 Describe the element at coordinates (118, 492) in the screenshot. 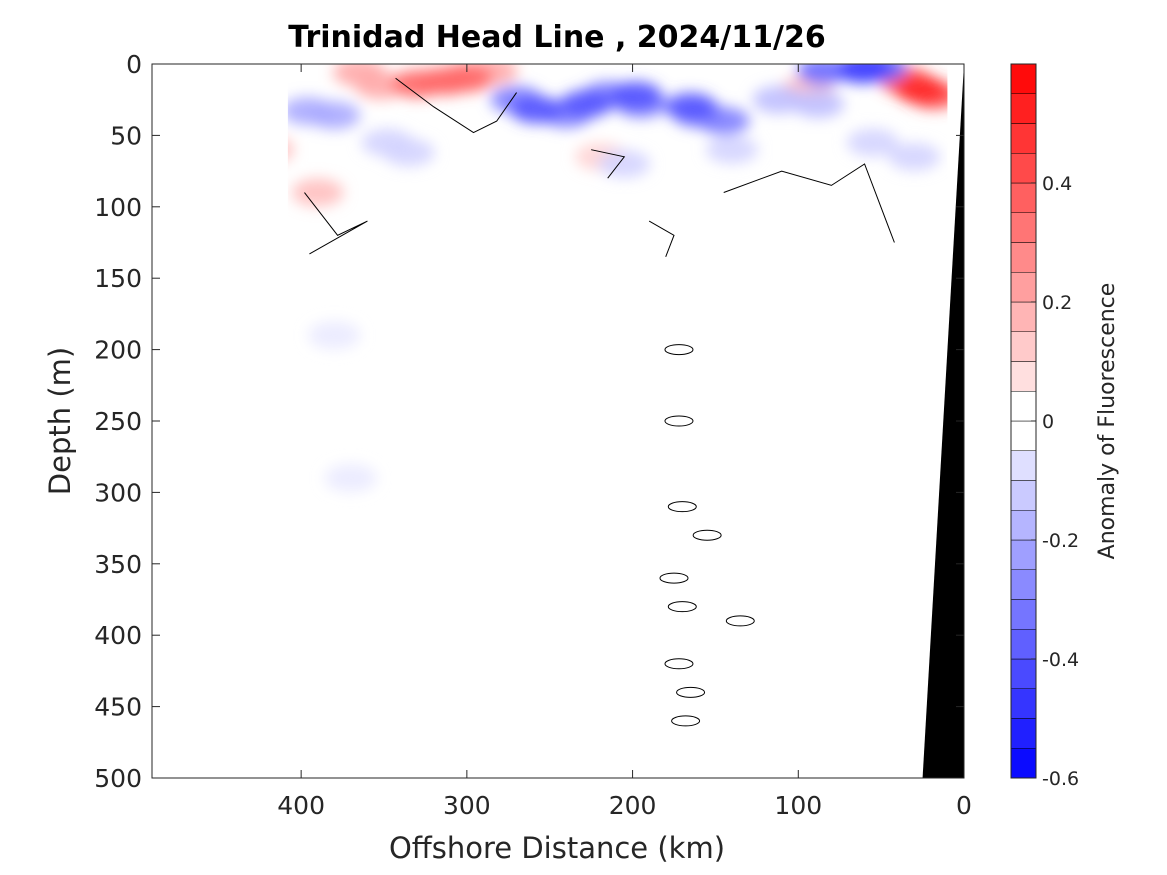

I see `y-tick-label: 300` at that location.